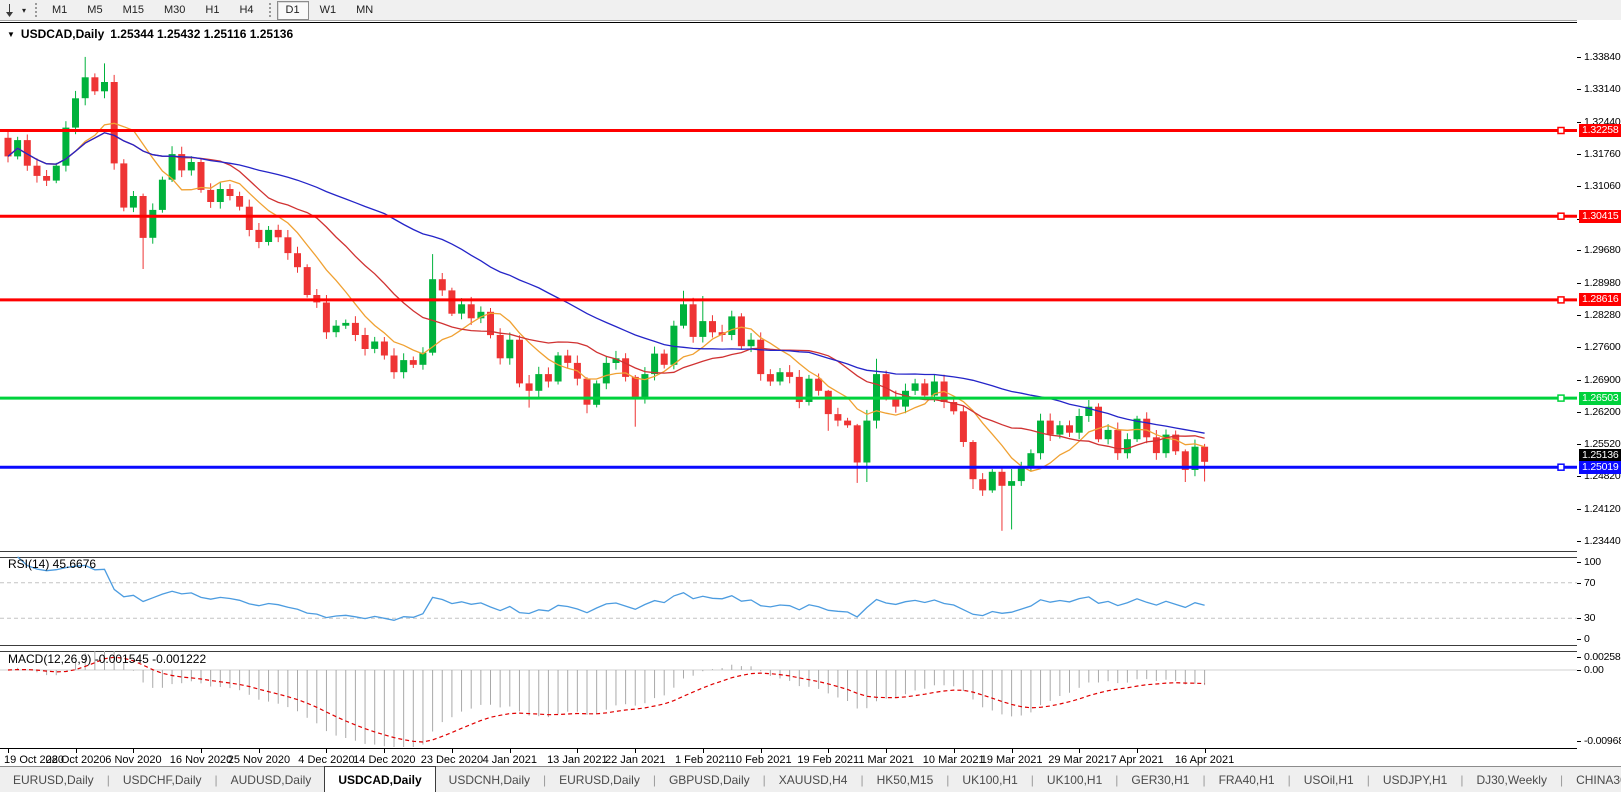 This screenshot has width=1621, height=792. Describe the element at coordinates (788, 699) in the screenshot. I see `macd-pane-surface` at that location.